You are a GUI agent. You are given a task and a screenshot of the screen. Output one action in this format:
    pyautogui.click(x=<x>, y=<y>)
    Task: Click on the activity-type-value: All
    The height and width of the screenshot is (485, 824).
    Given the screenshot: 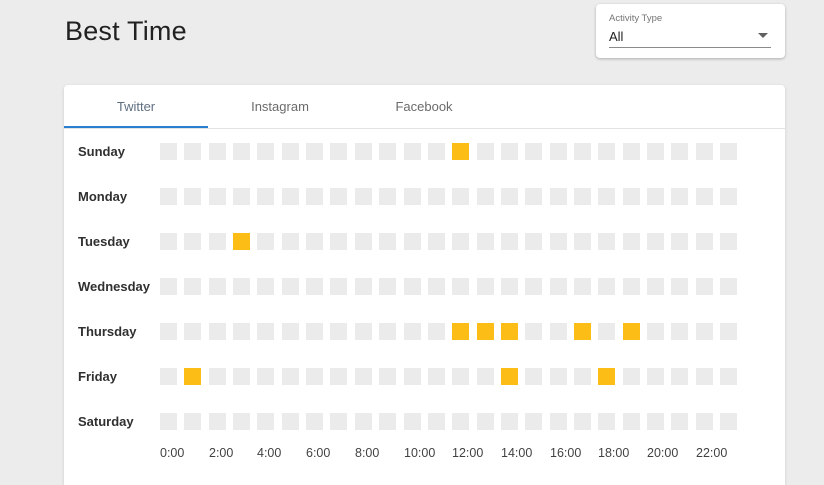 What is the action you would take?
    pyautogui.click(x=616, y=36)
    